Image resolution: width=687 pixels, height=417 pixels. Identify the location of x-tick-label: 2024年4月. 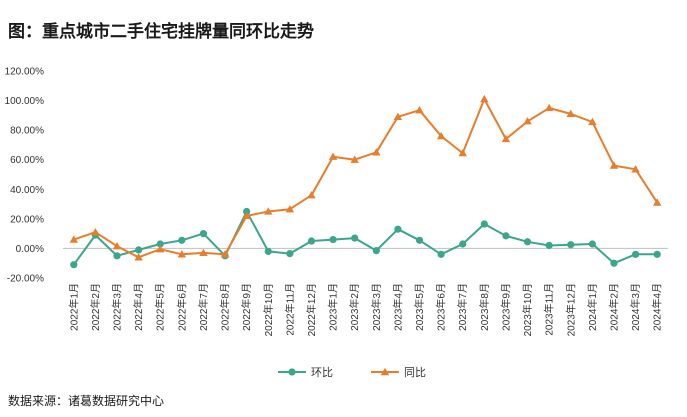
(657, 307).